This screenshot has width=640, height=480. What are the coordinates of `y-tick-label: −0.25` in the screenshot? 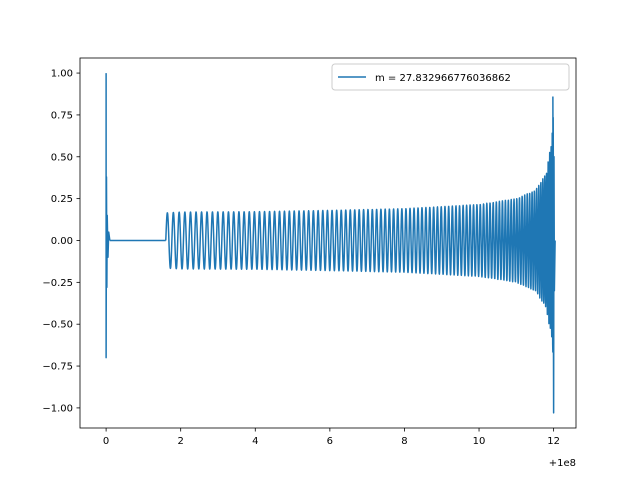 It's located at (57, 283).